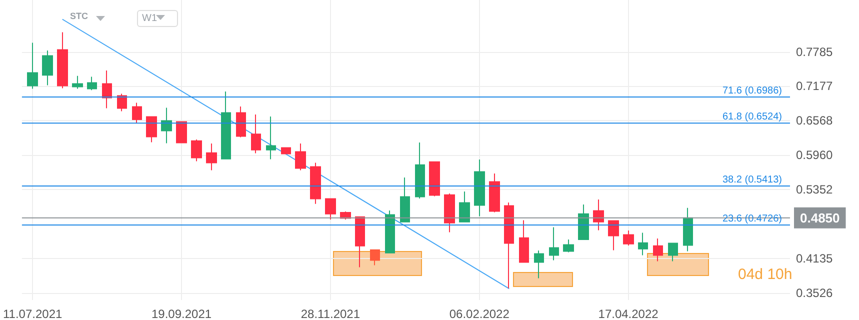 Image resolution: width=859 pixels, height=320 pixels. Describe the element at coordinates (479, 313) in the screenshot. I see `x-tick-label: 06.02.2022` at that location.